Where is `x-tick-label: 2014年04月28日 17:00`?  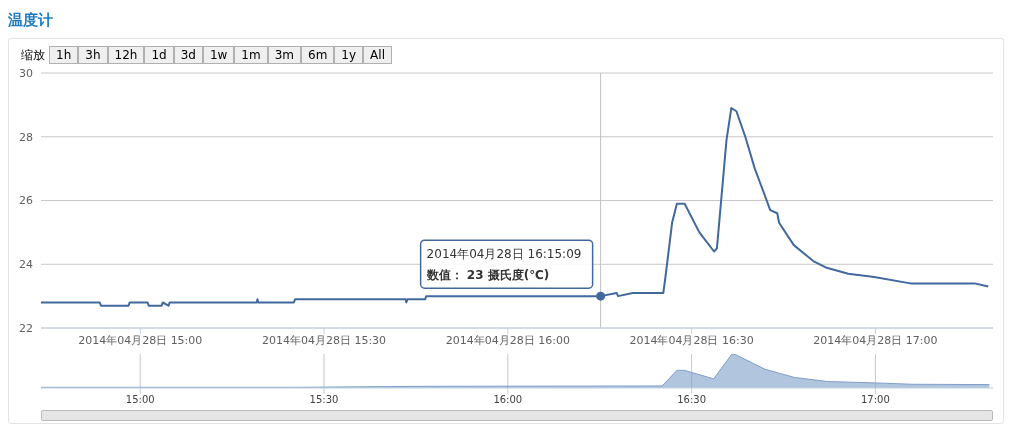 x-tick-label: 2014年04月28日 17:00 is located at coordinates (875, 340).